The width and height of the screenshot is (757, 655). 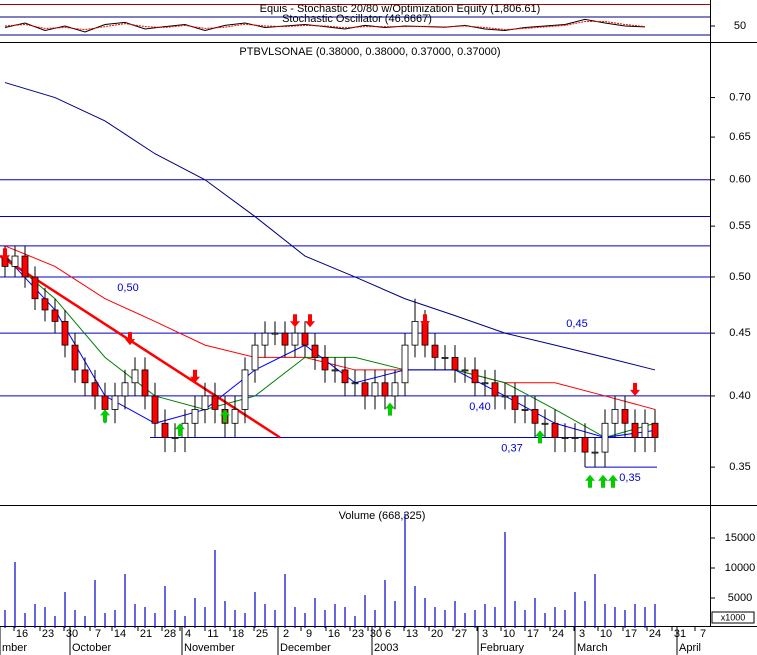 What do you see at coordinates (48, 634) in the screenshot?
I see `x-tick-label: 23` at bounding box center [48, 634].